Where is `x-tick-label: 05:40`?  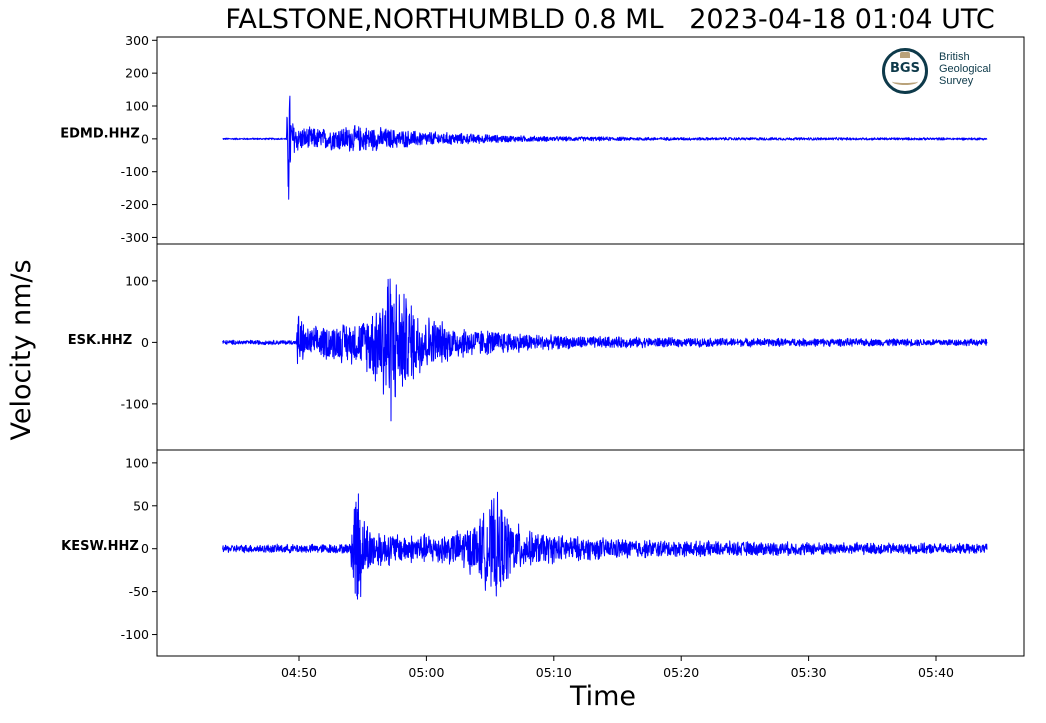 x-tick-label: 05:40 is located at coordinates (936, 672).